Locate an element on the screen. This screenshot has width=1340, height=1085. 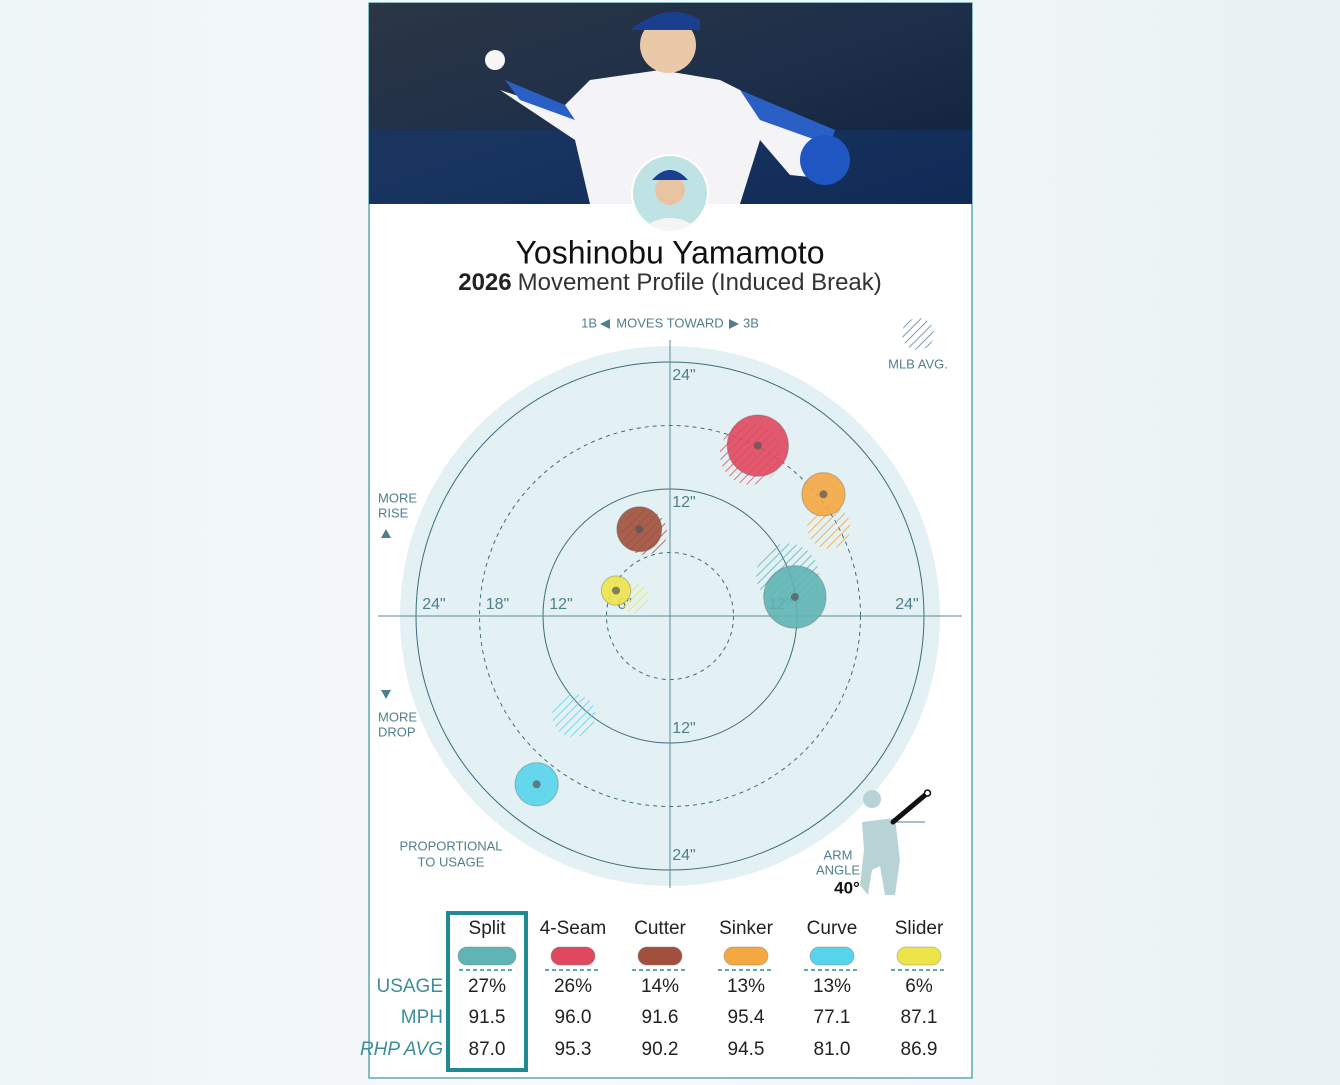
mph: 91.5 is located at coordinates (487, 1017).